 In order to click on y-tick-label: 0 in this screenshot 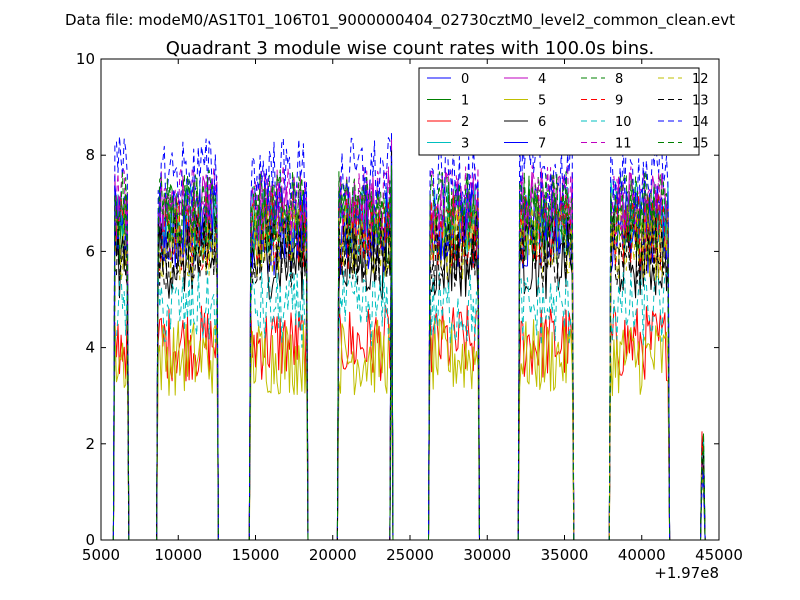, I will do `click(90, 540)`.